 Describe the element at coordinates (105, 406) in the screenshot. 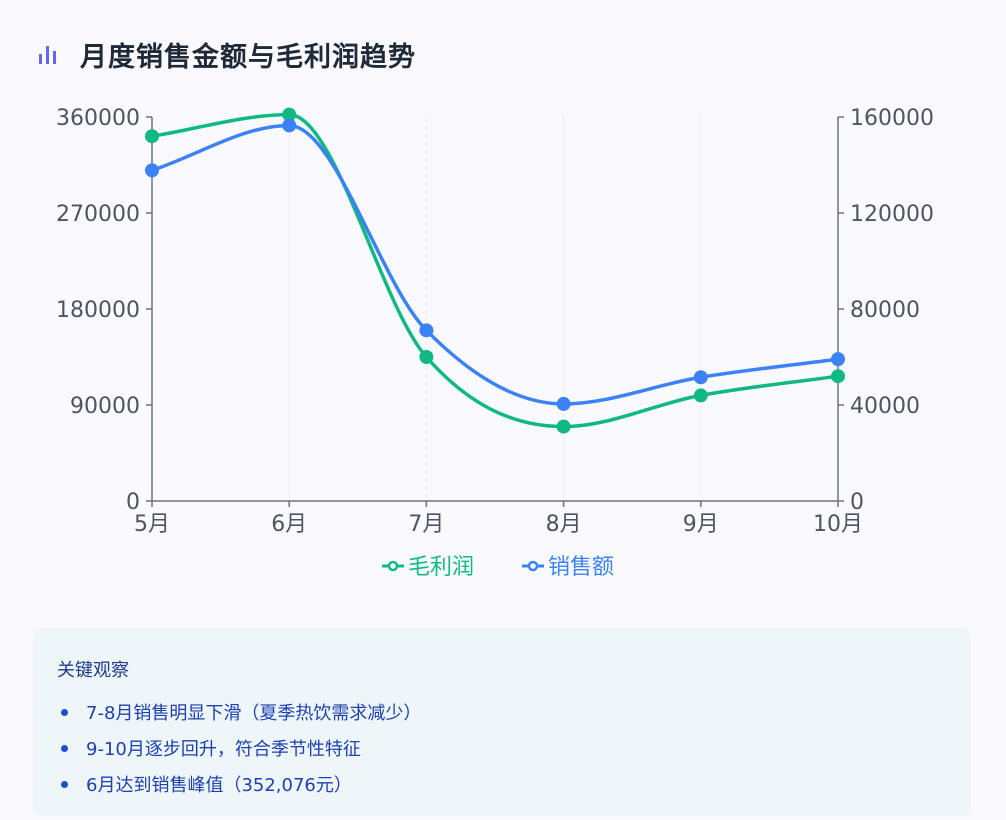

I see `left-tick-label: 90000` at that location.